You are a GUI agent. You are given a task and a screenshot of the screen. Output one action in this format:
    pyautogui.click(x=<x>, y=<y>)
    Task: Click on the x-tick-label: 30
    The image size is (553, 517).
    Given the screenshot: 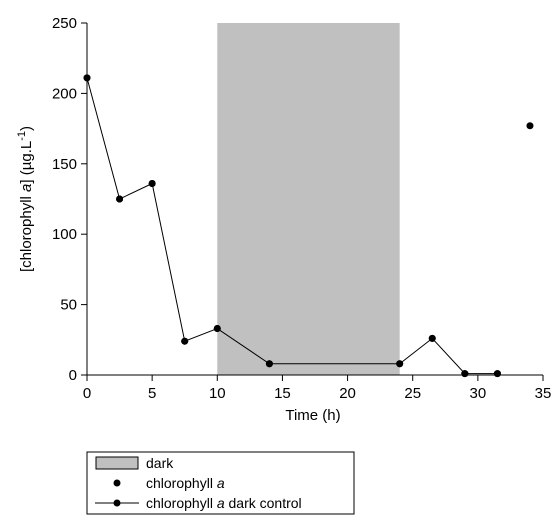 What is the action you would take?
    pyautogui.click(x=478, y=393)
    